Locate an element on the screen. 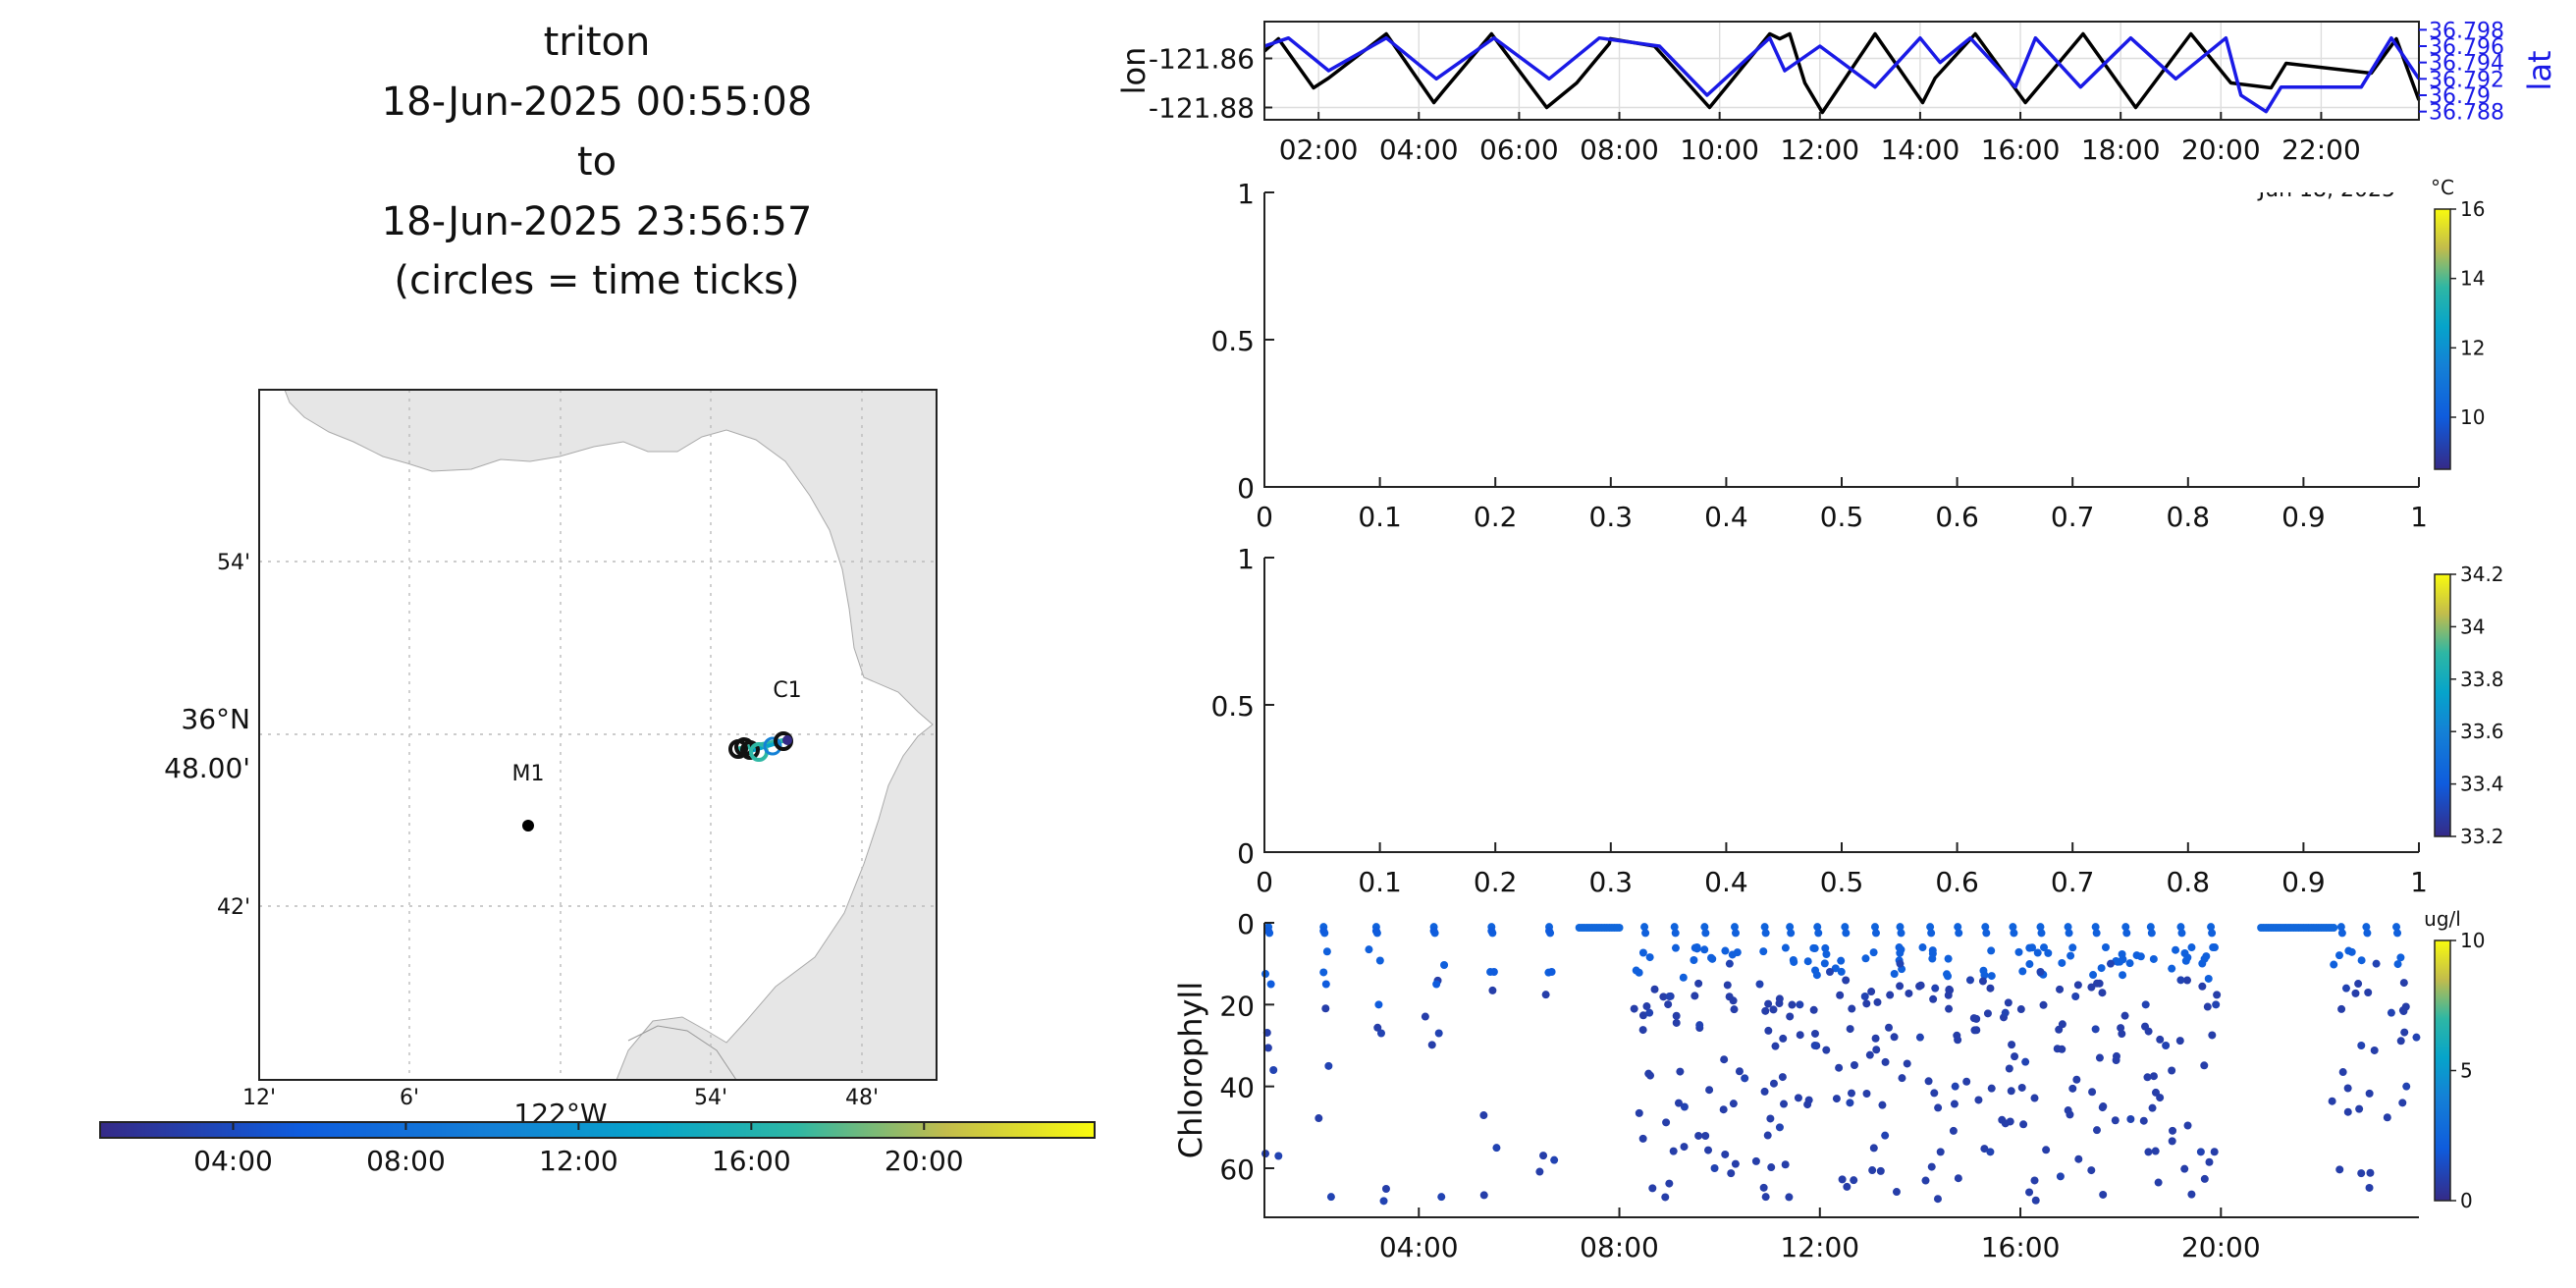 The image size is (2576, 1288). map-lat-tick-42: 42' is located at coordinates (233, 907).